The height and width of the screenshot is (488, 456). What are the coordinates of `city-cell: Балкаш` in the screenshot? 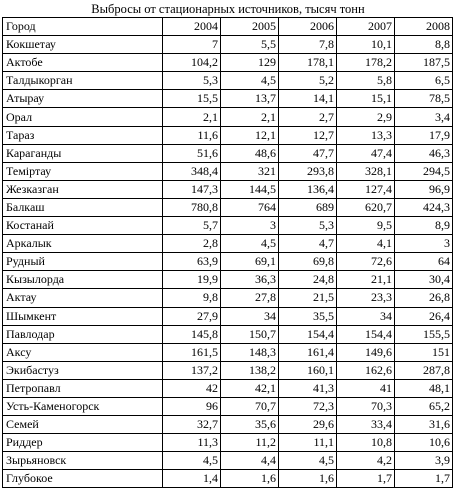 It's located at (82, 207).